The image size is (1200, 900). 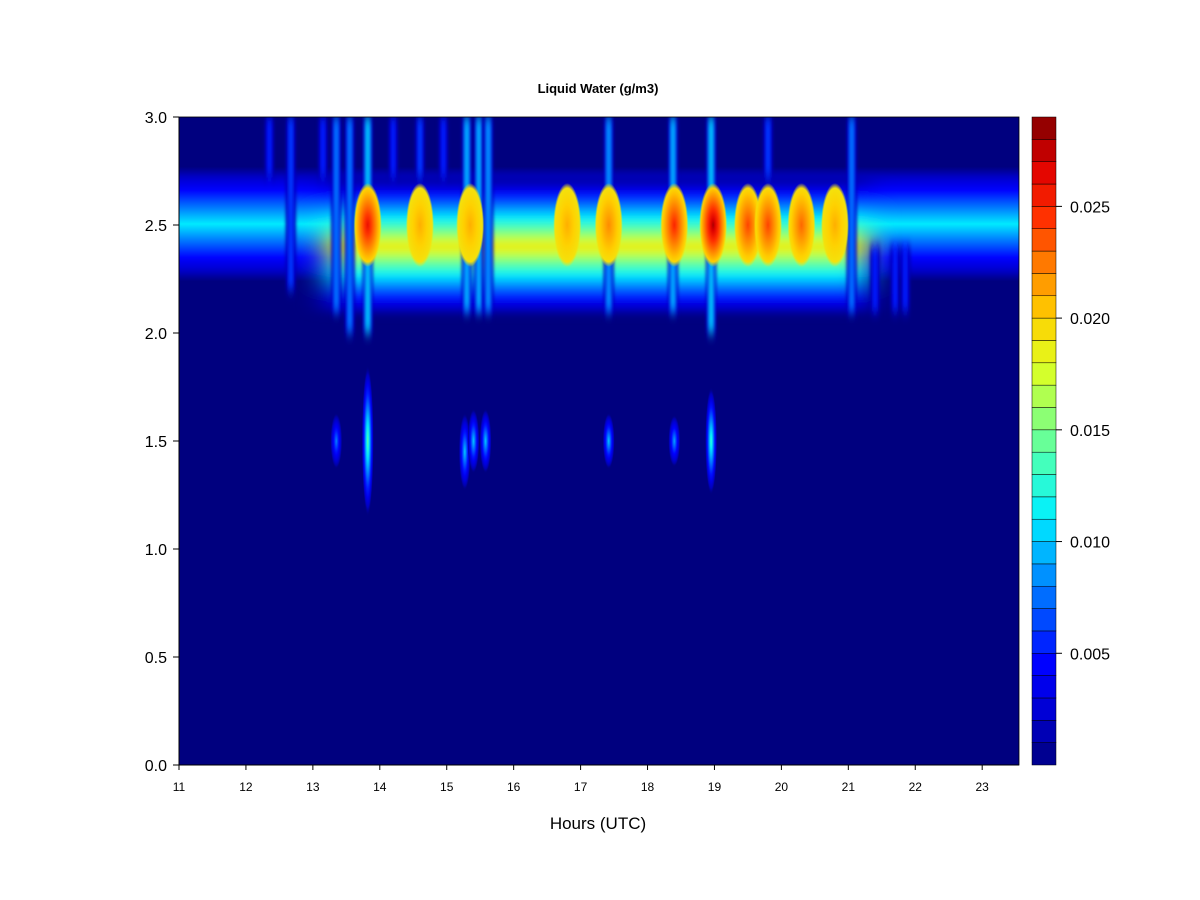 I want to click on x-tick-label: 19, so click(x=715, y=787).